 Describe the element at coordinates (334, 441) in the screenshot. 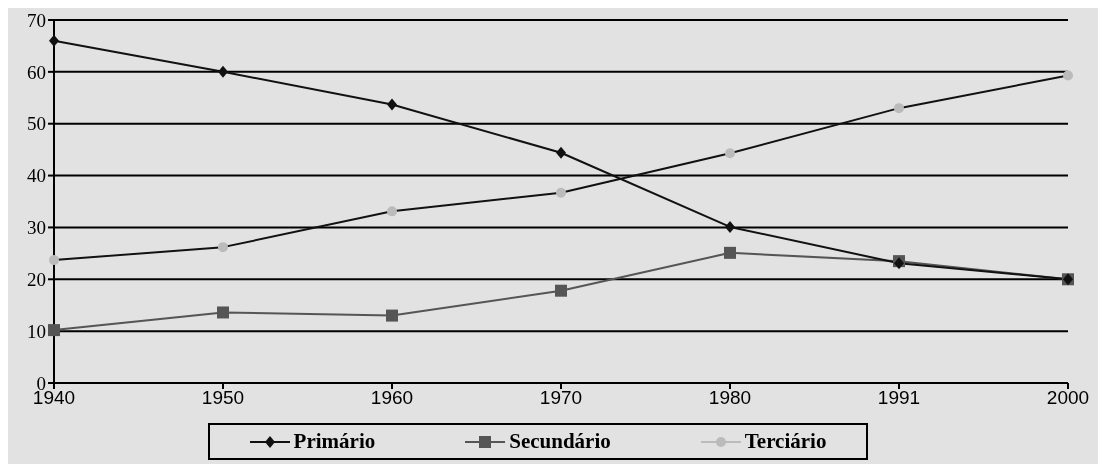

I see `legend-label: Primário` at that location.